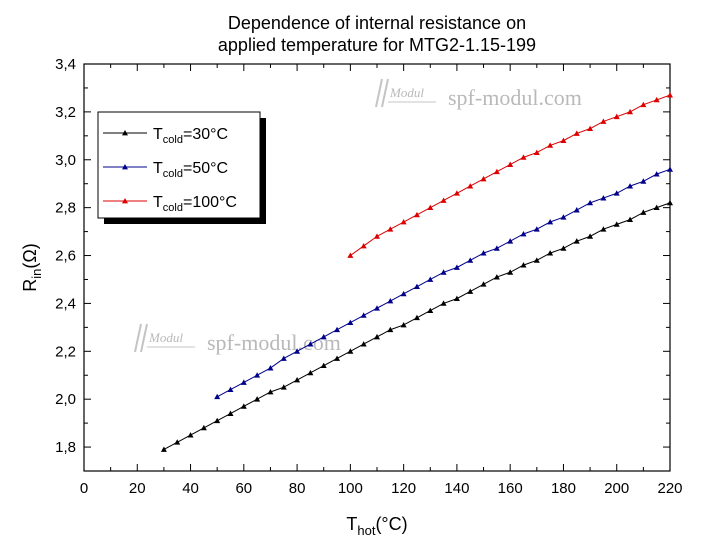  I want to click on y-axis-title-main: R, so click(30, 285).